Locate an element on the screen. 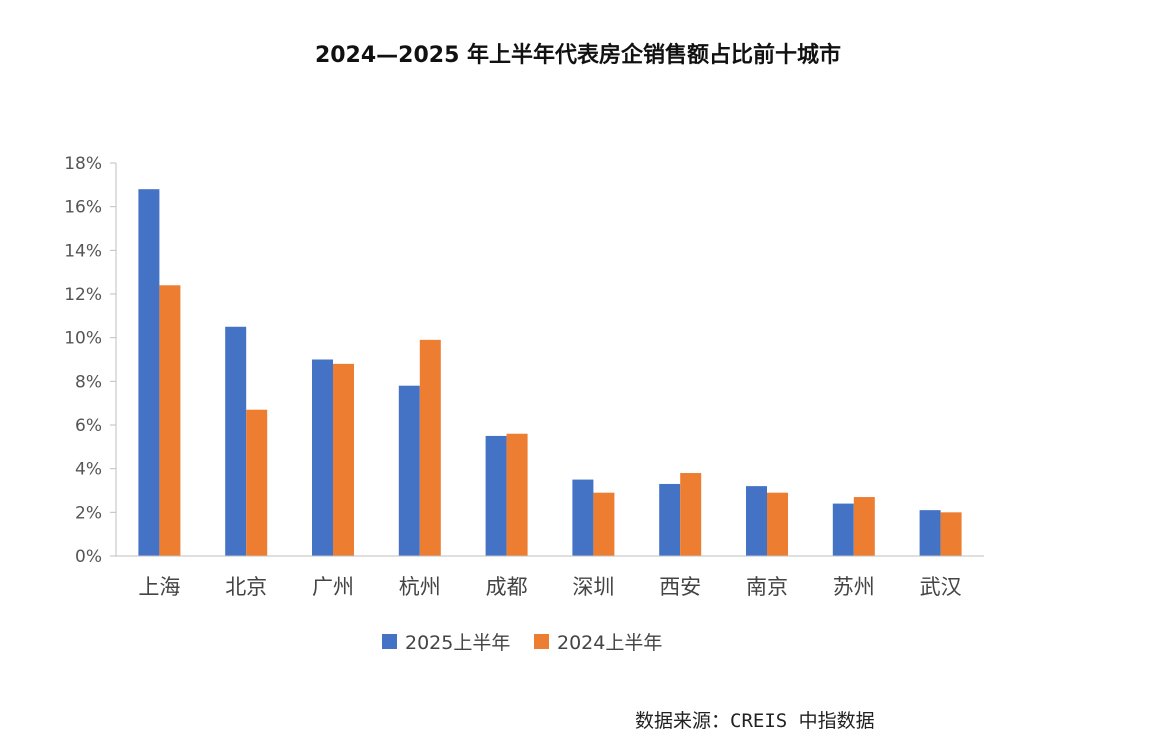  y-tick-label: 14% is located at coordinates (83, 251).